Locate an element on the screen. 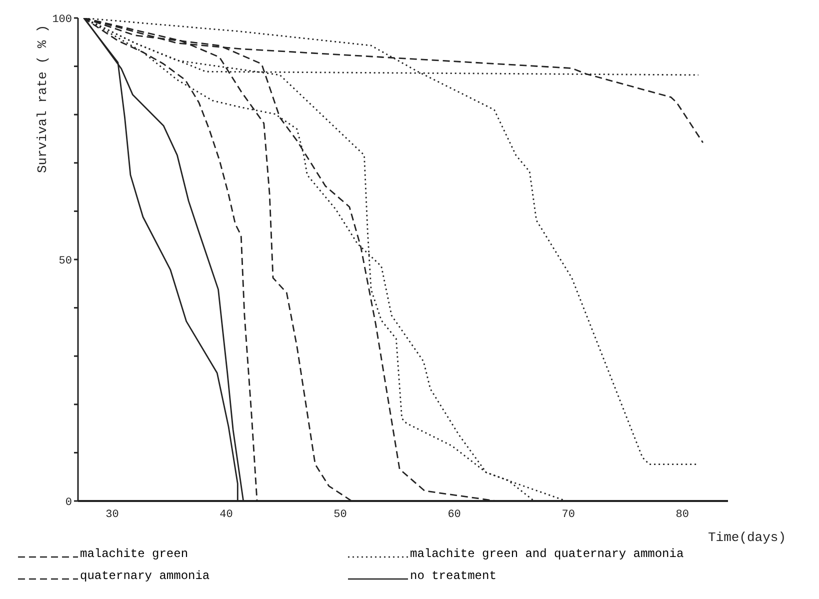  x-tick-label: 80 is located at coordinates (682, 514).